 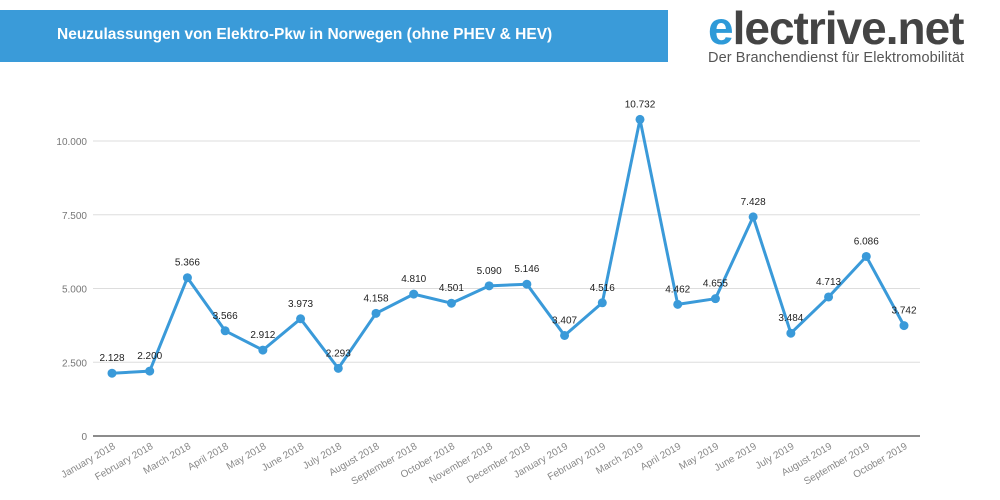 What do you see at coordinates (74, 363) in the screenshot?
I see `y-tick-label: 2.500` at bounding box center [74, 363].